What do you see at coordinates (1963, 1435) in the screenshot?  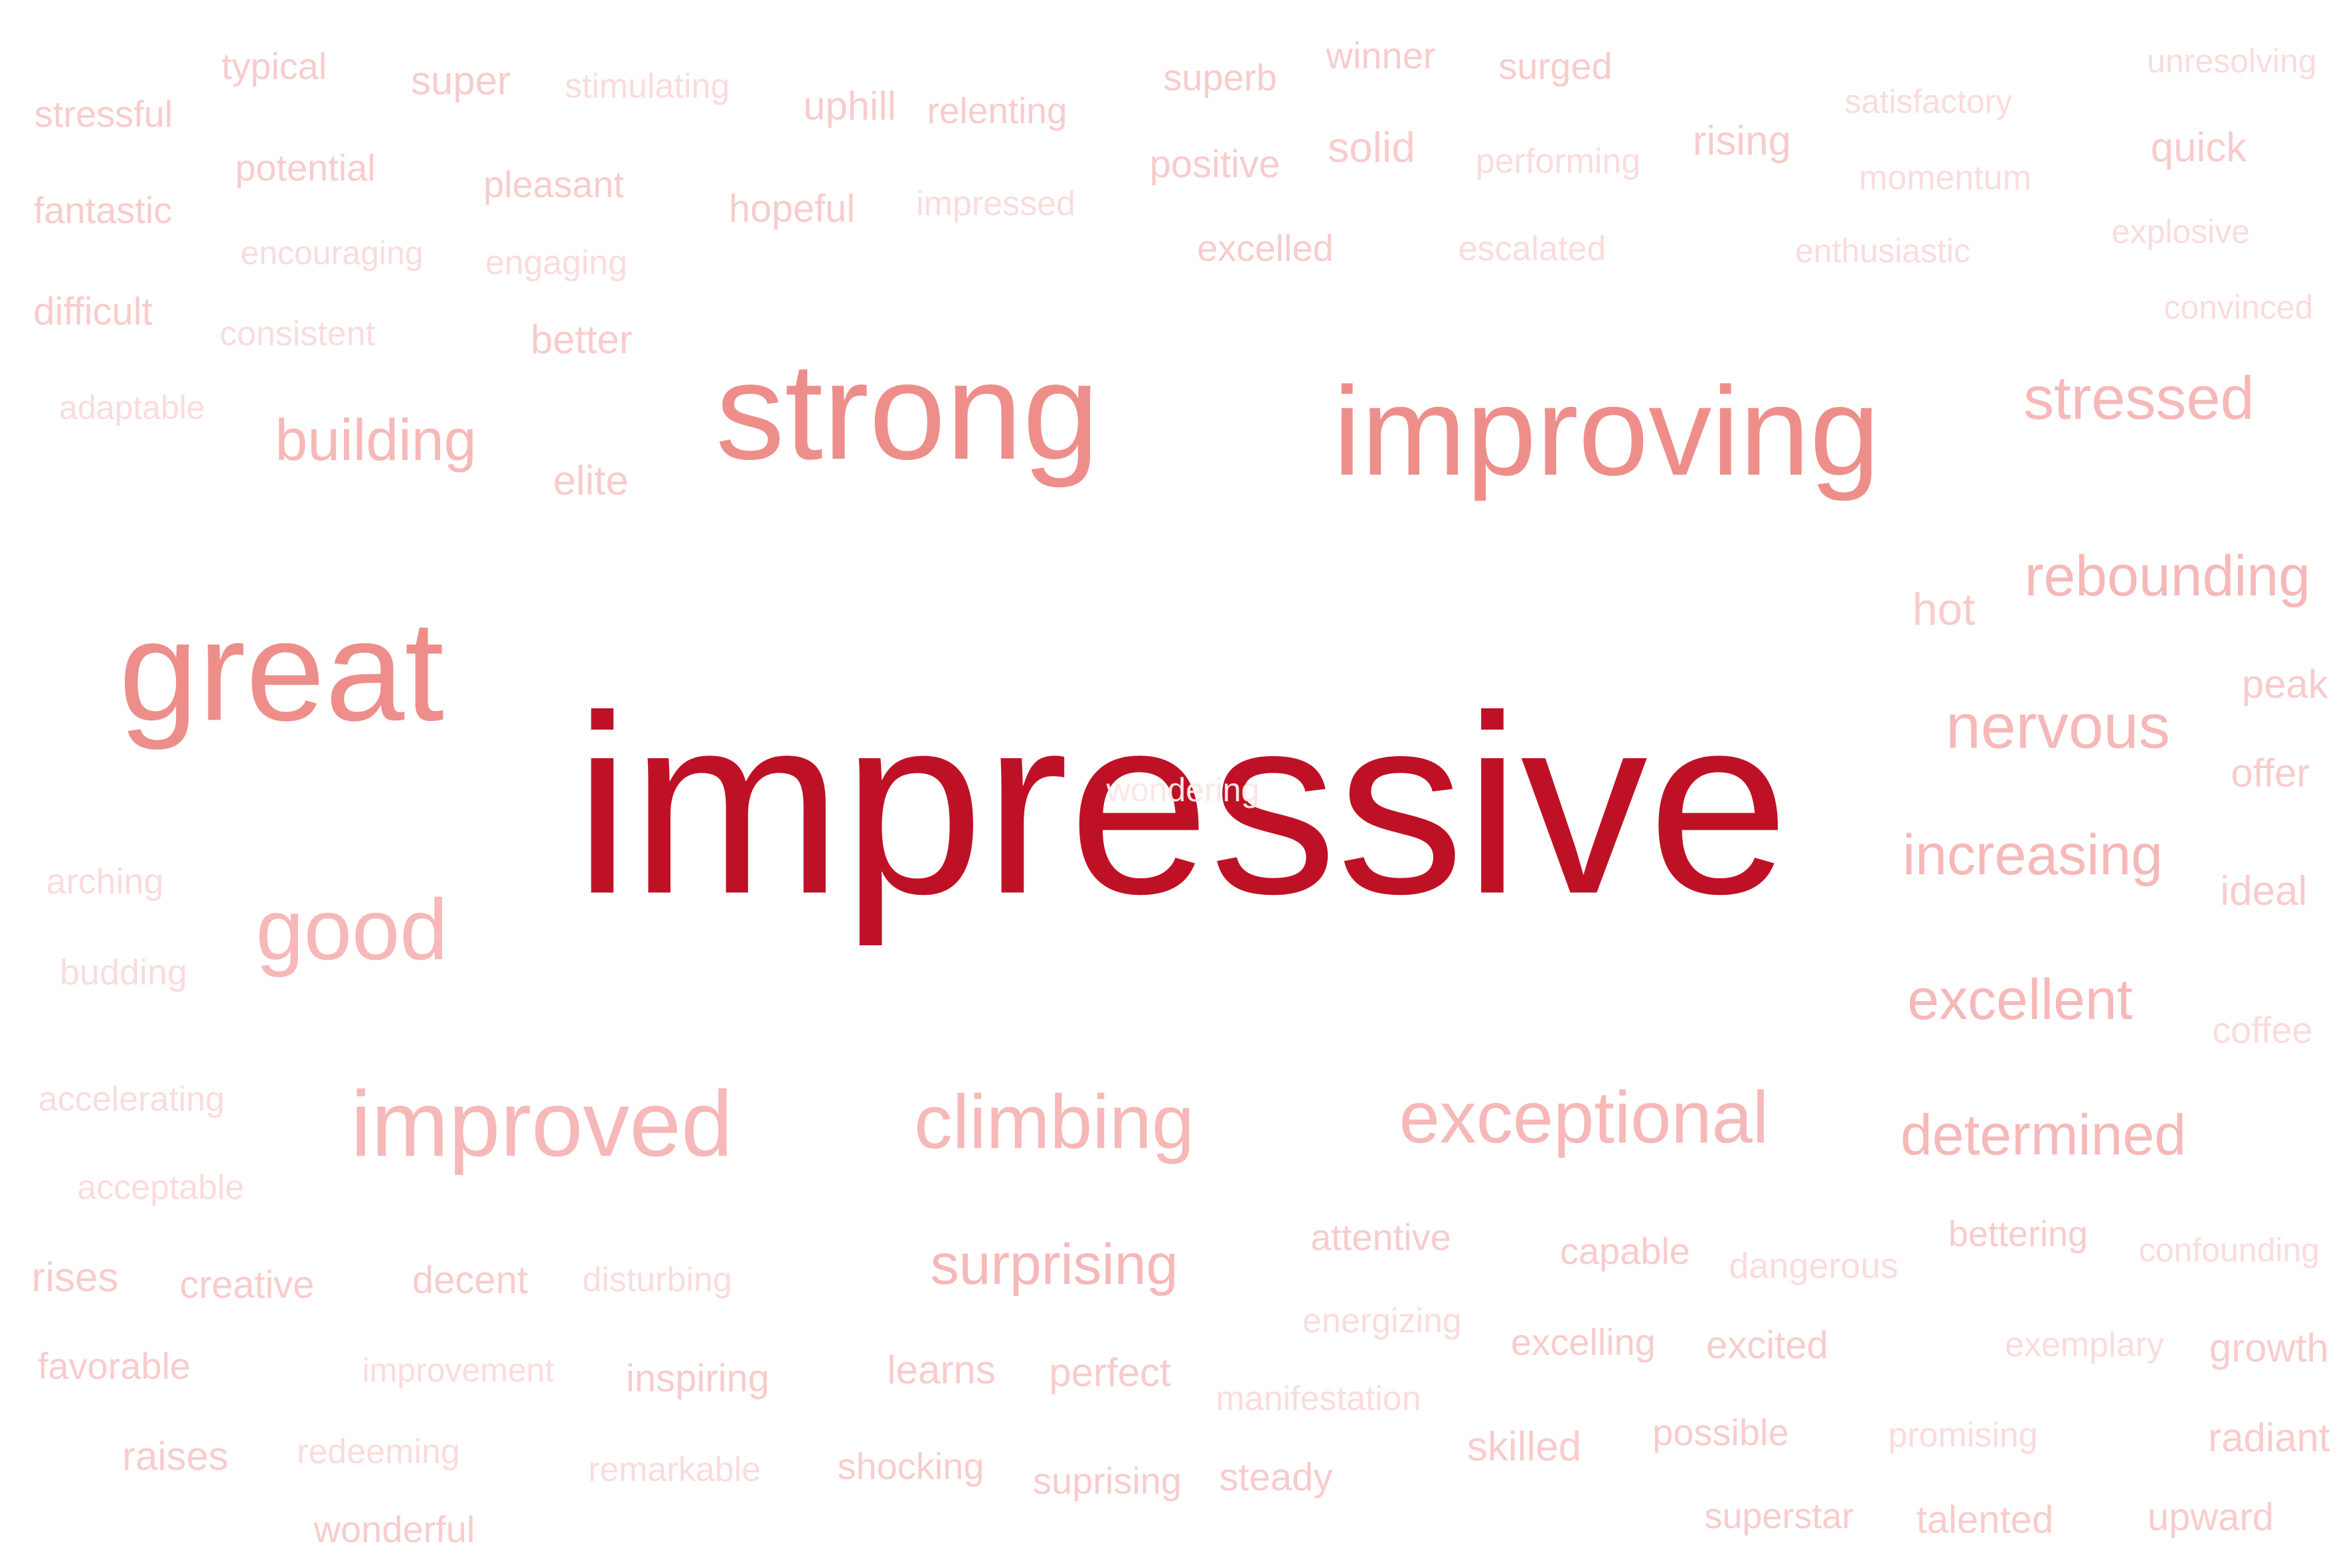 I see `word-promising: promising` at bounding box center [1963, 1435].